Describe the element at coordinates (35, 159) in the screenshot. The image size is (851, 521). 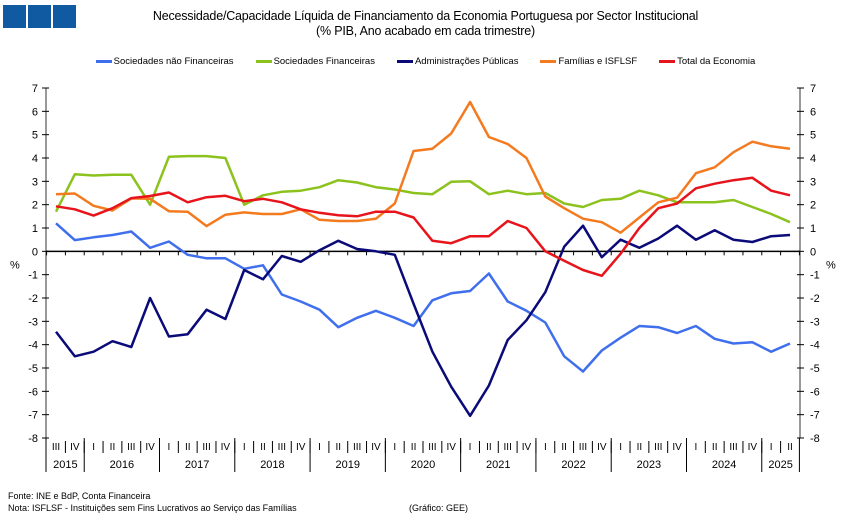
I see `y-tick-label-left: 4` at that location.